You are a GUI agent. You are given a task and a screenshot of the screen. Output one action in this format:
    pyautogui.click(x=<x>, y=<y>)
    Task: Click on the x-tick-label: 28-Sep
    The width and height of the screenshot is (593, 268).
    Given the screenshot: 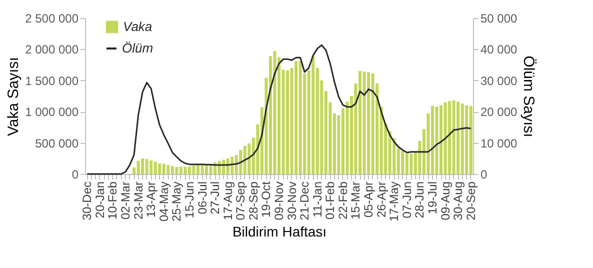 What is the action you would take?
    pyautogui.click(x=253, y=200)
    